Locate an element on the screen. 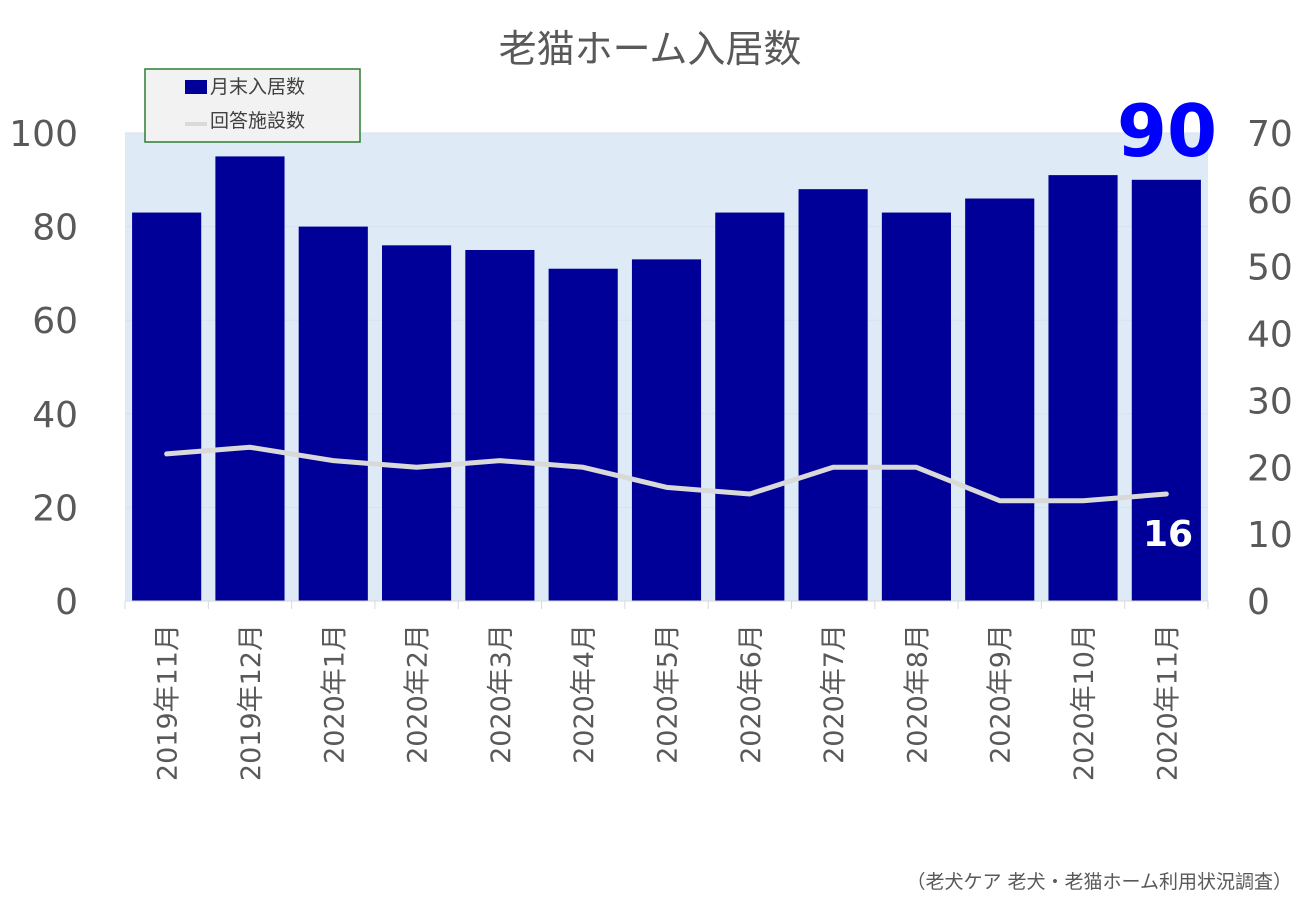 This screenshot has width=1300, height=900. x-tick-label: 2020年7月 is located at coordinates (834, 694).